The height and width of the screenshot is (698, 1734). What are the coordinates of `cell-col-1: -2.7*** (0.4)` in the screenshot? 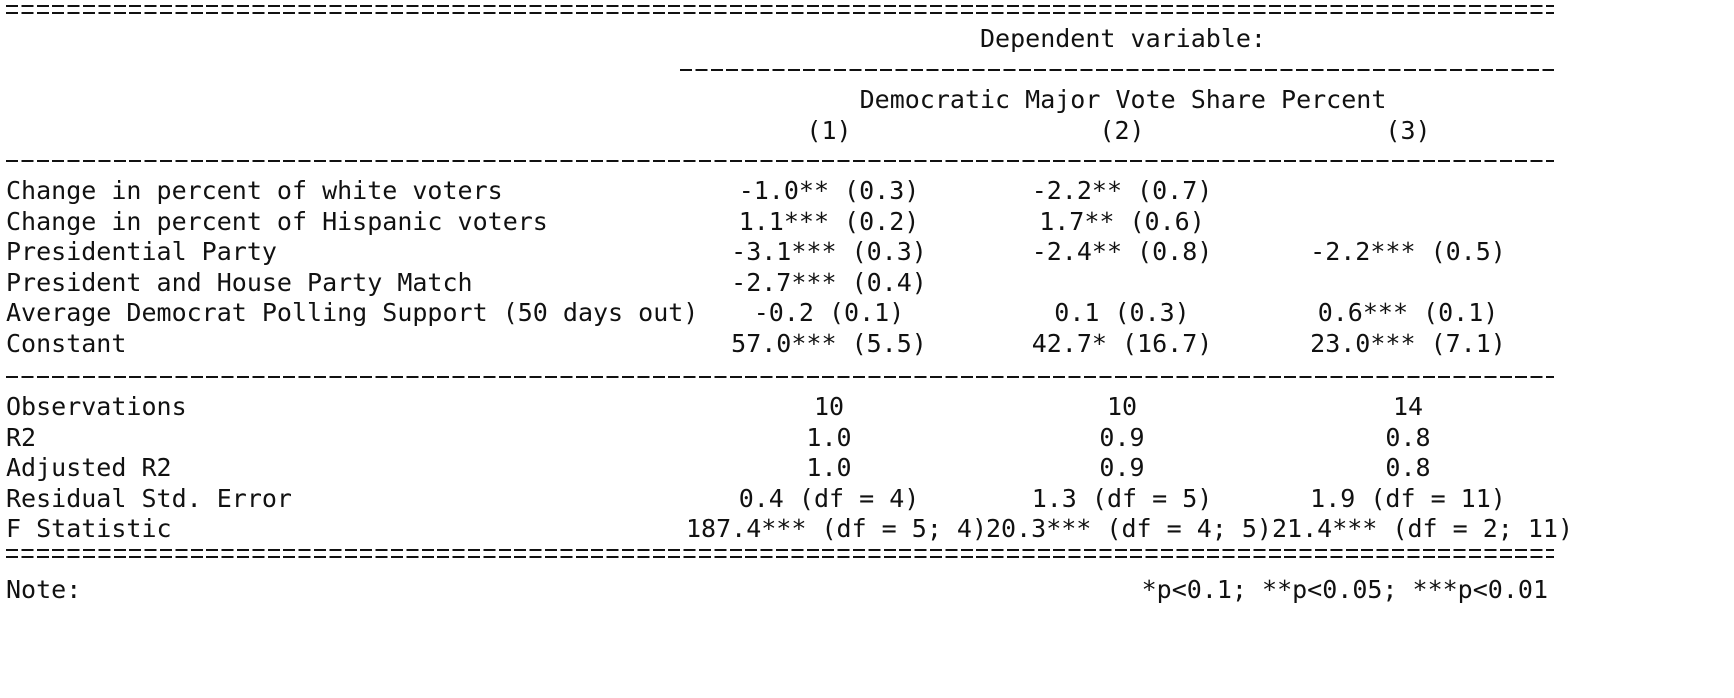 It's located at (829, 282).